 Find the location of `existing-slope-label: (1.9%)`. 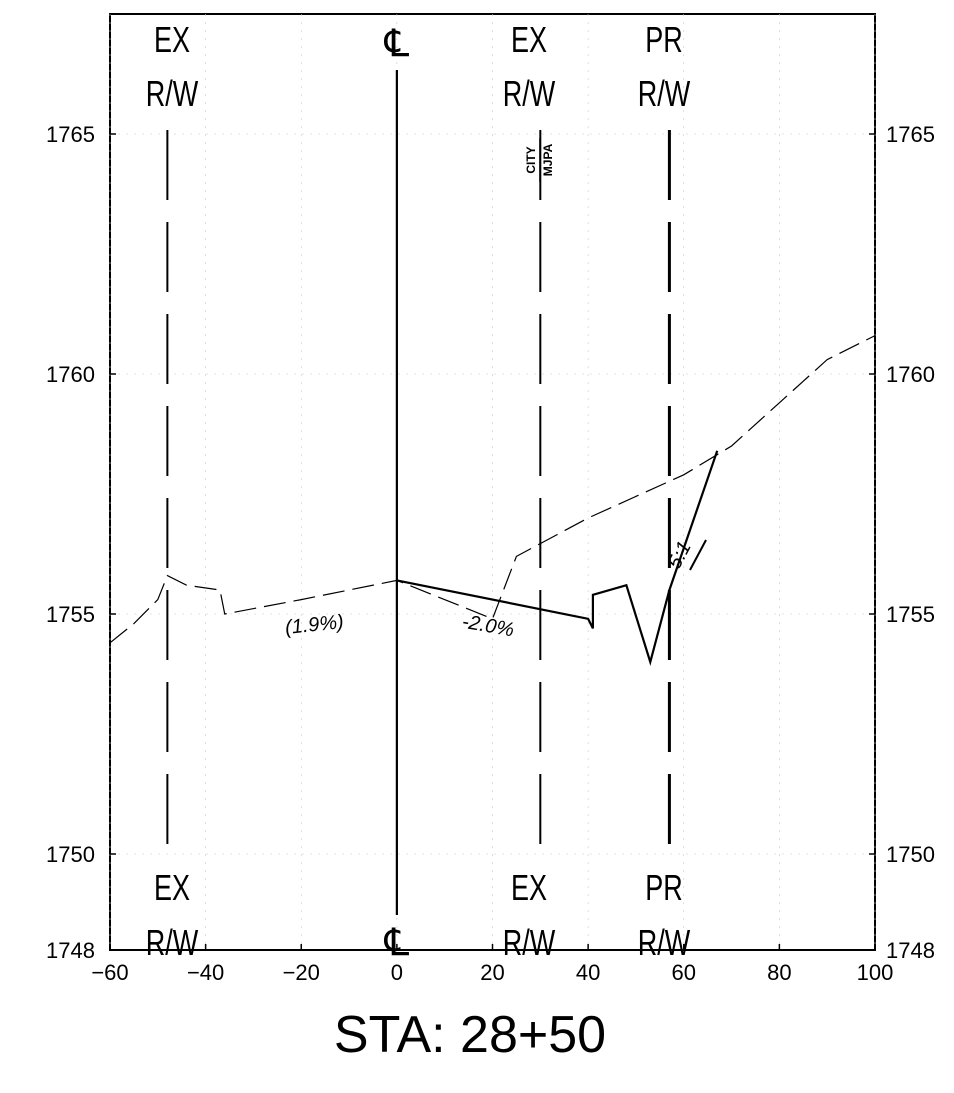

existing-slope-label: (1.9%) is located at coordinates (314, 625).